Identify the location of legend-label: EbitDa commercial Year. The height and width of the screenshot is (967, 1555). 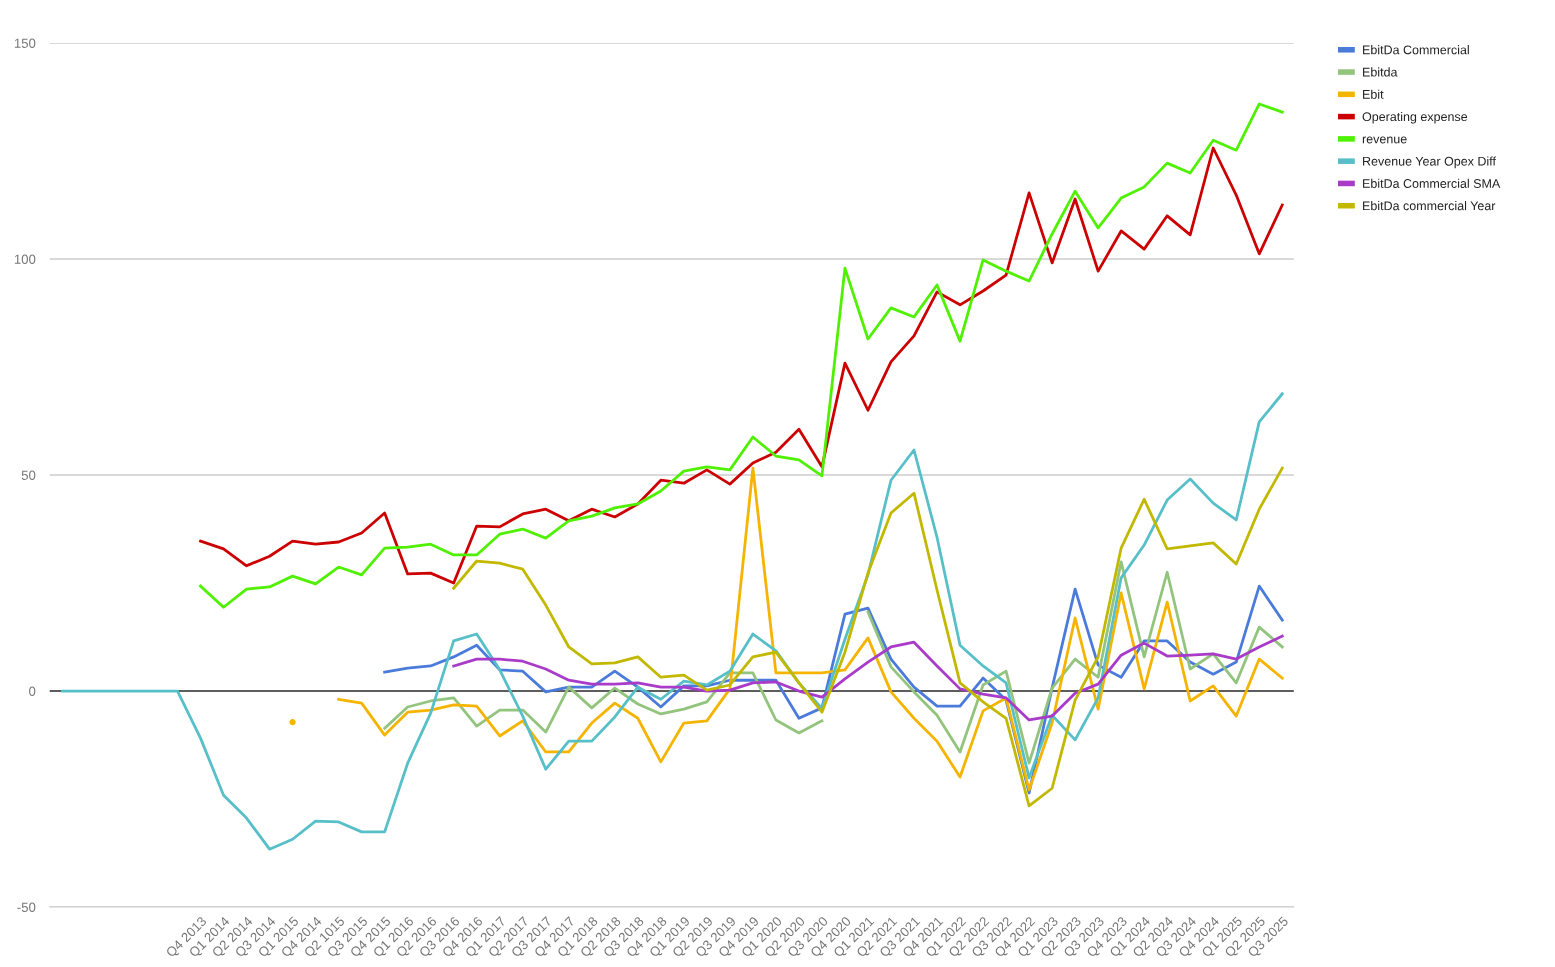
(1429, 206).